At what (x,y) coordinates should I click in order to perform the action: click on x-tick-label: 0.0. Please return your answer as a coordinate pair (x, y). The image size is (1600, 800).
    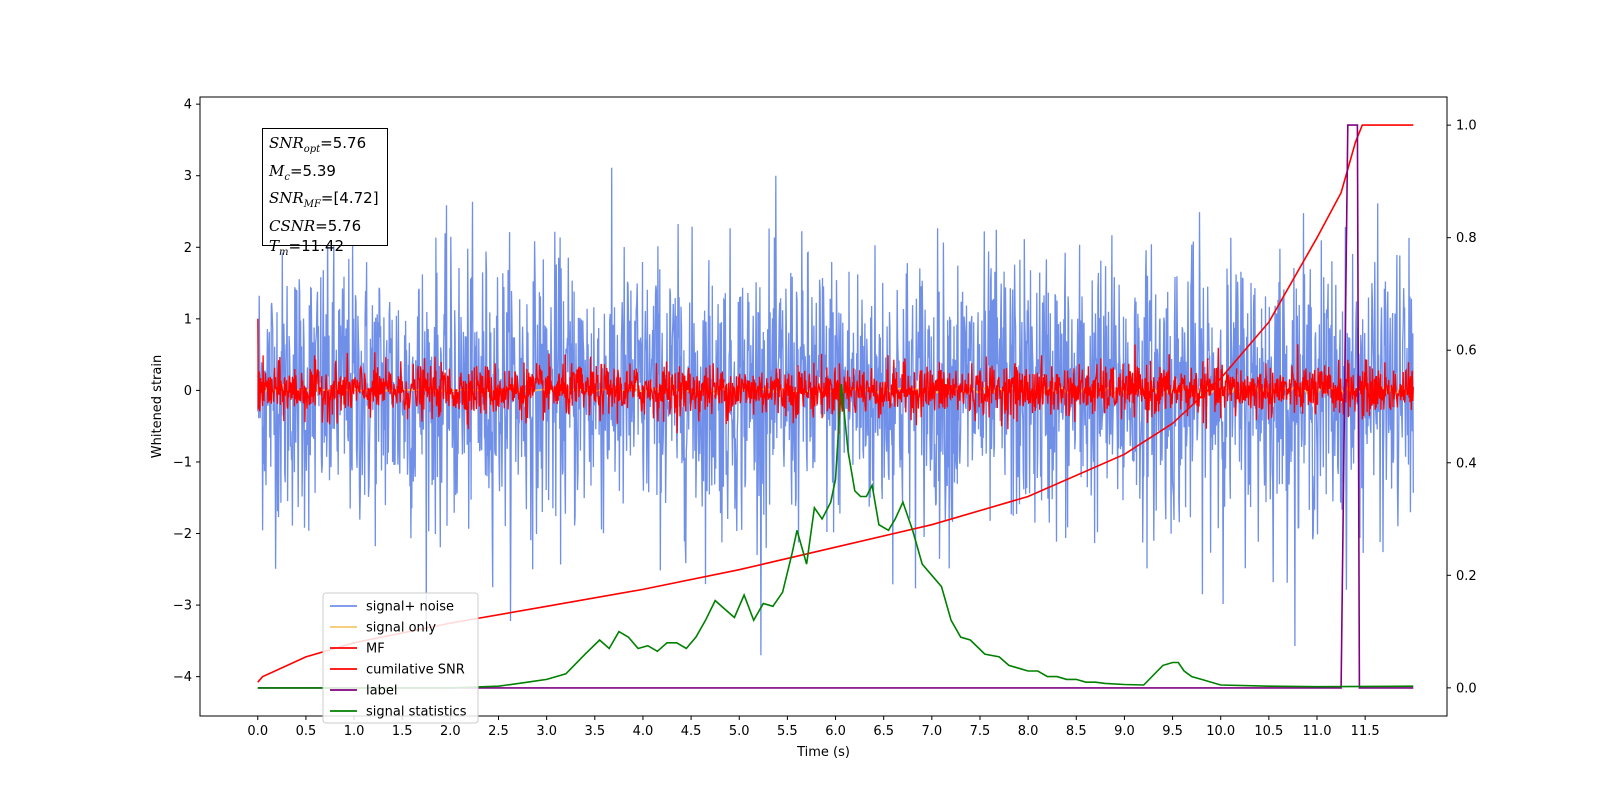
    Looking at the image, I should click on (257, 731).